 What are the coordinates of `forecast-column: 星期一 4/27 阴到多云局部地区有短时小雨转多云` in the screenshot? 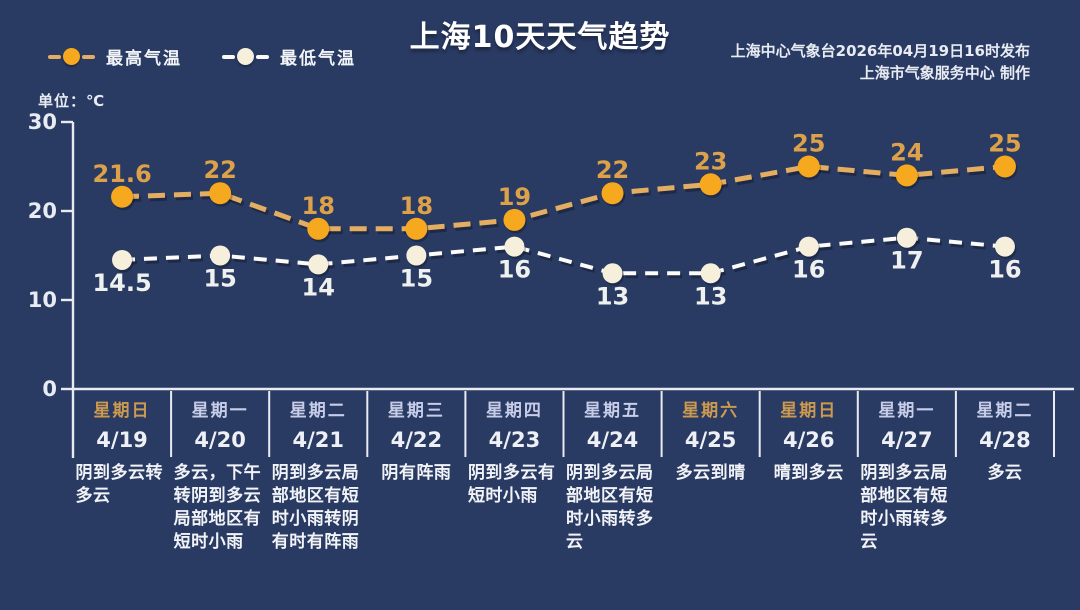 It's located at (907, 476).